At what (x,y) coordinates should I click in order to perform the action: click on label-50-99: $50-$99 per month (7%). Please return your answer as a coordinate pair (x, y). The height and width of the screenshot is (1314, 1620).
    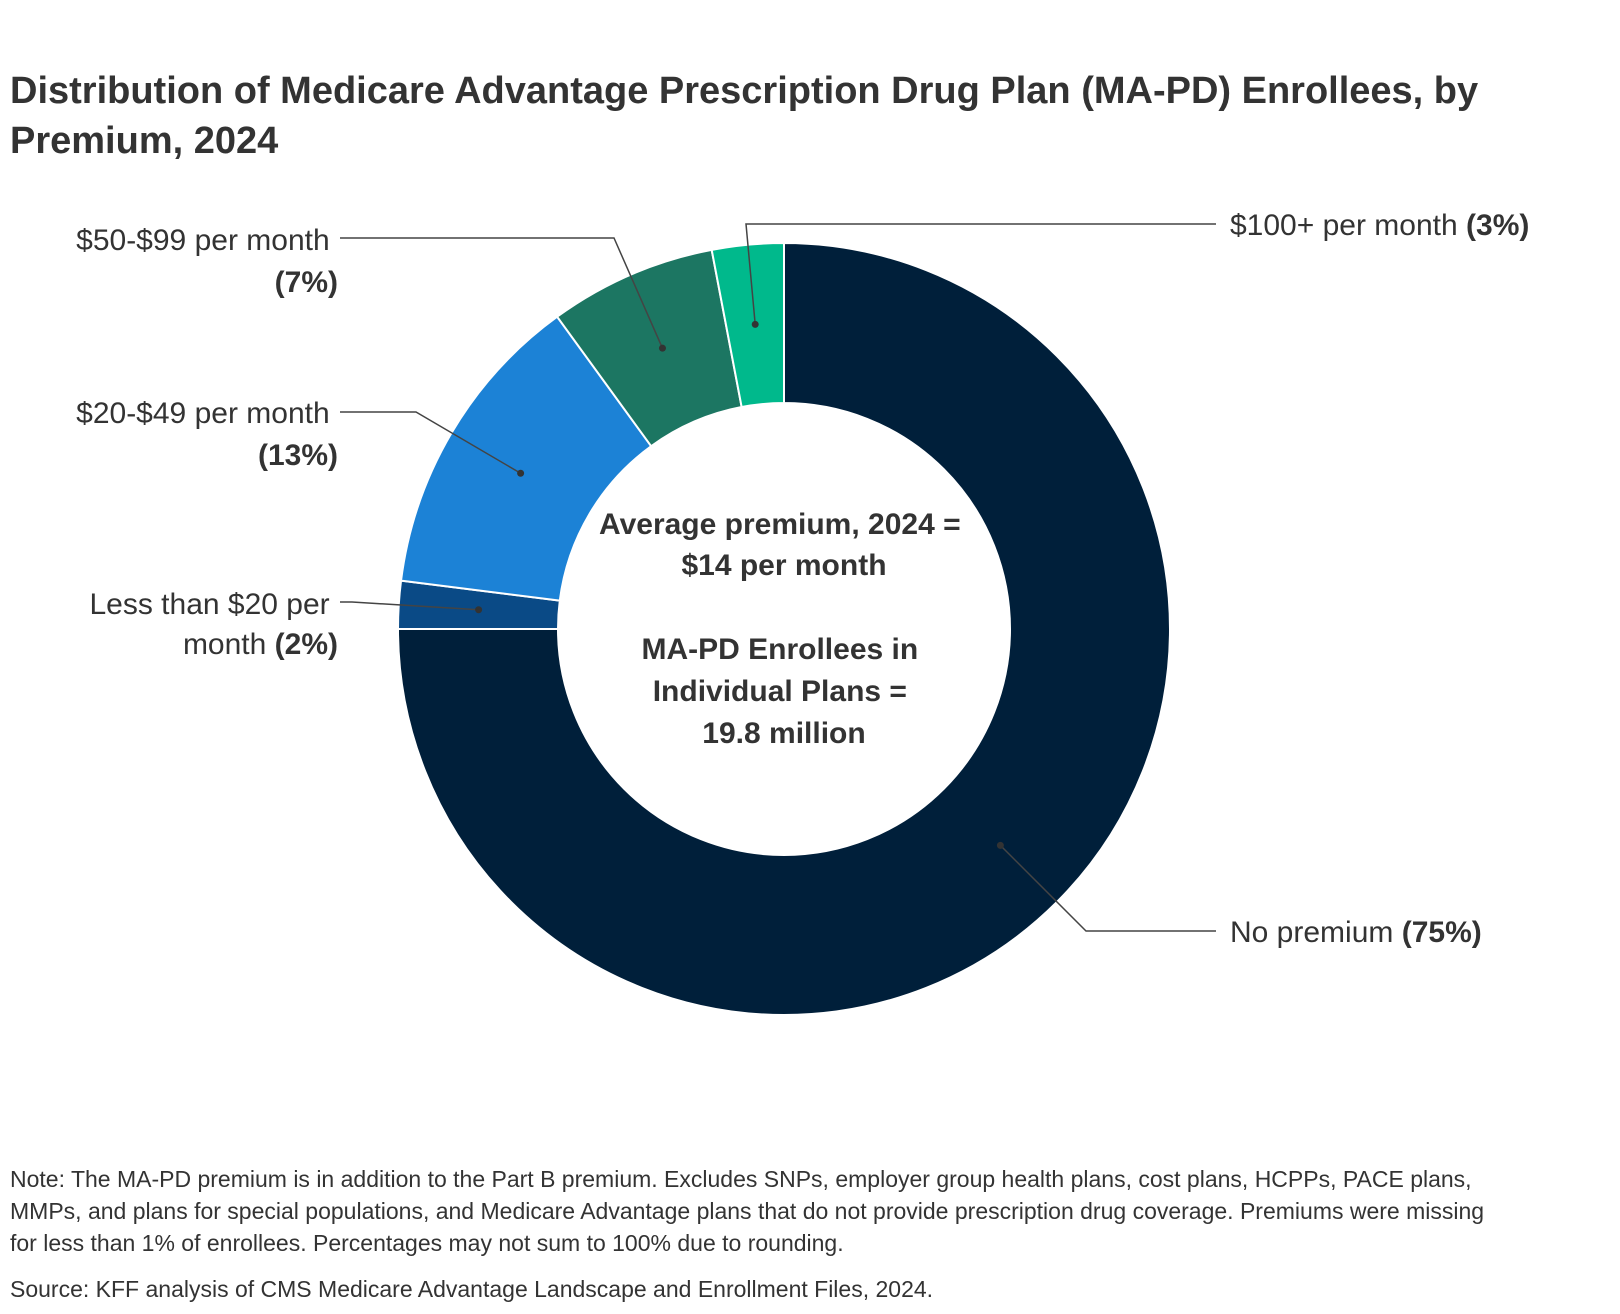
    Looking at the image, I should click on (207, 261).